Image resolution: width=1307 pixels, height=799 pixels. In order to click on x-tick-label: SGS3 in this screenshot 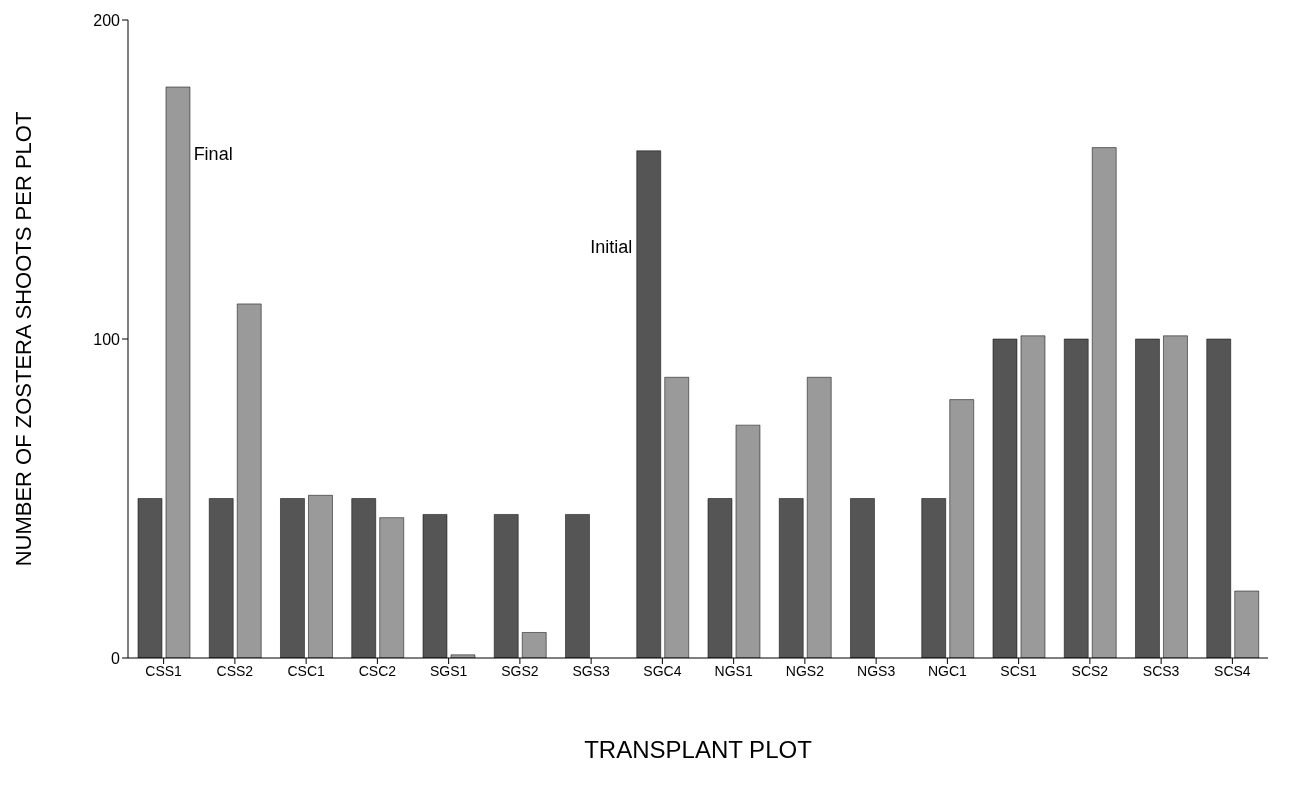, I will do `click(591, 670)`.